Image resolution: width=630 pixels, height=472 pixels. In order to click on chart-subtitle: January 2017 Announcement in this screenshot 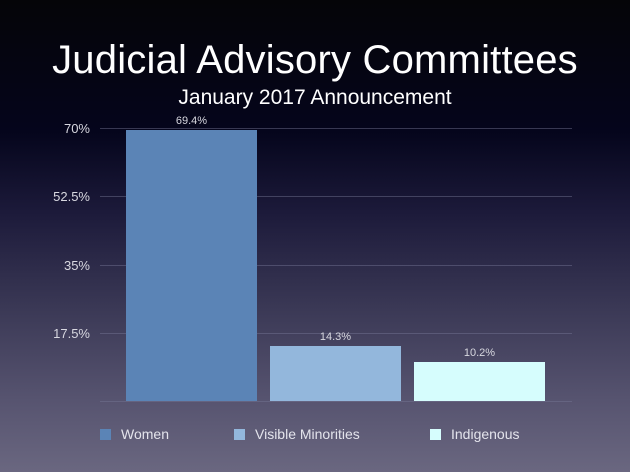, I will do `click(315, 97)`.